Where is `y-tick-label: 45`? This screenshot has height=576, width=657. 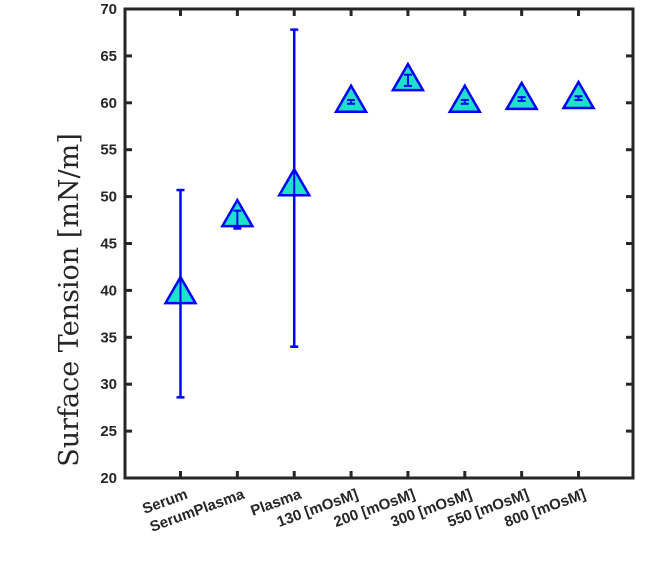 y-tick-label: 45 is located at coordinates (108, 244).